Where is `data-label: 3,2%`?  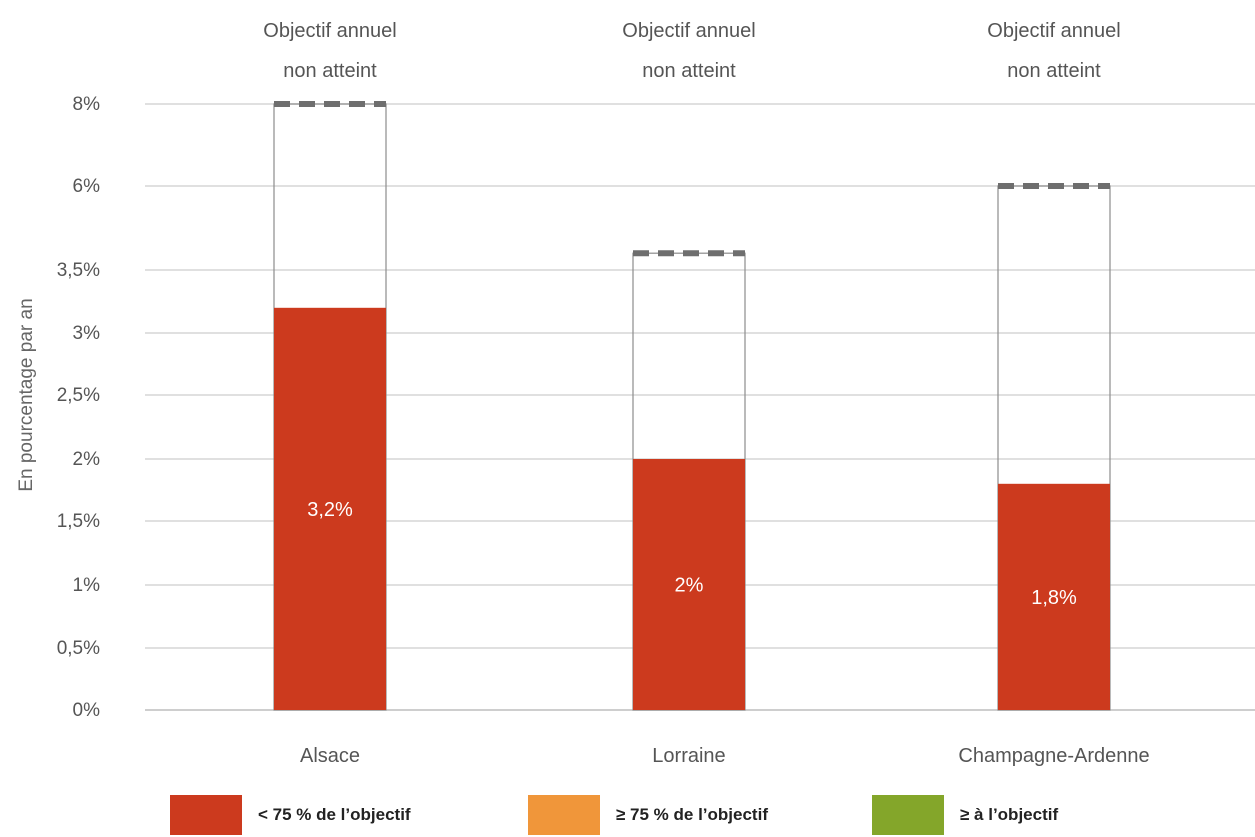
data-label: 3,2% is located at coordinates (330, 510).